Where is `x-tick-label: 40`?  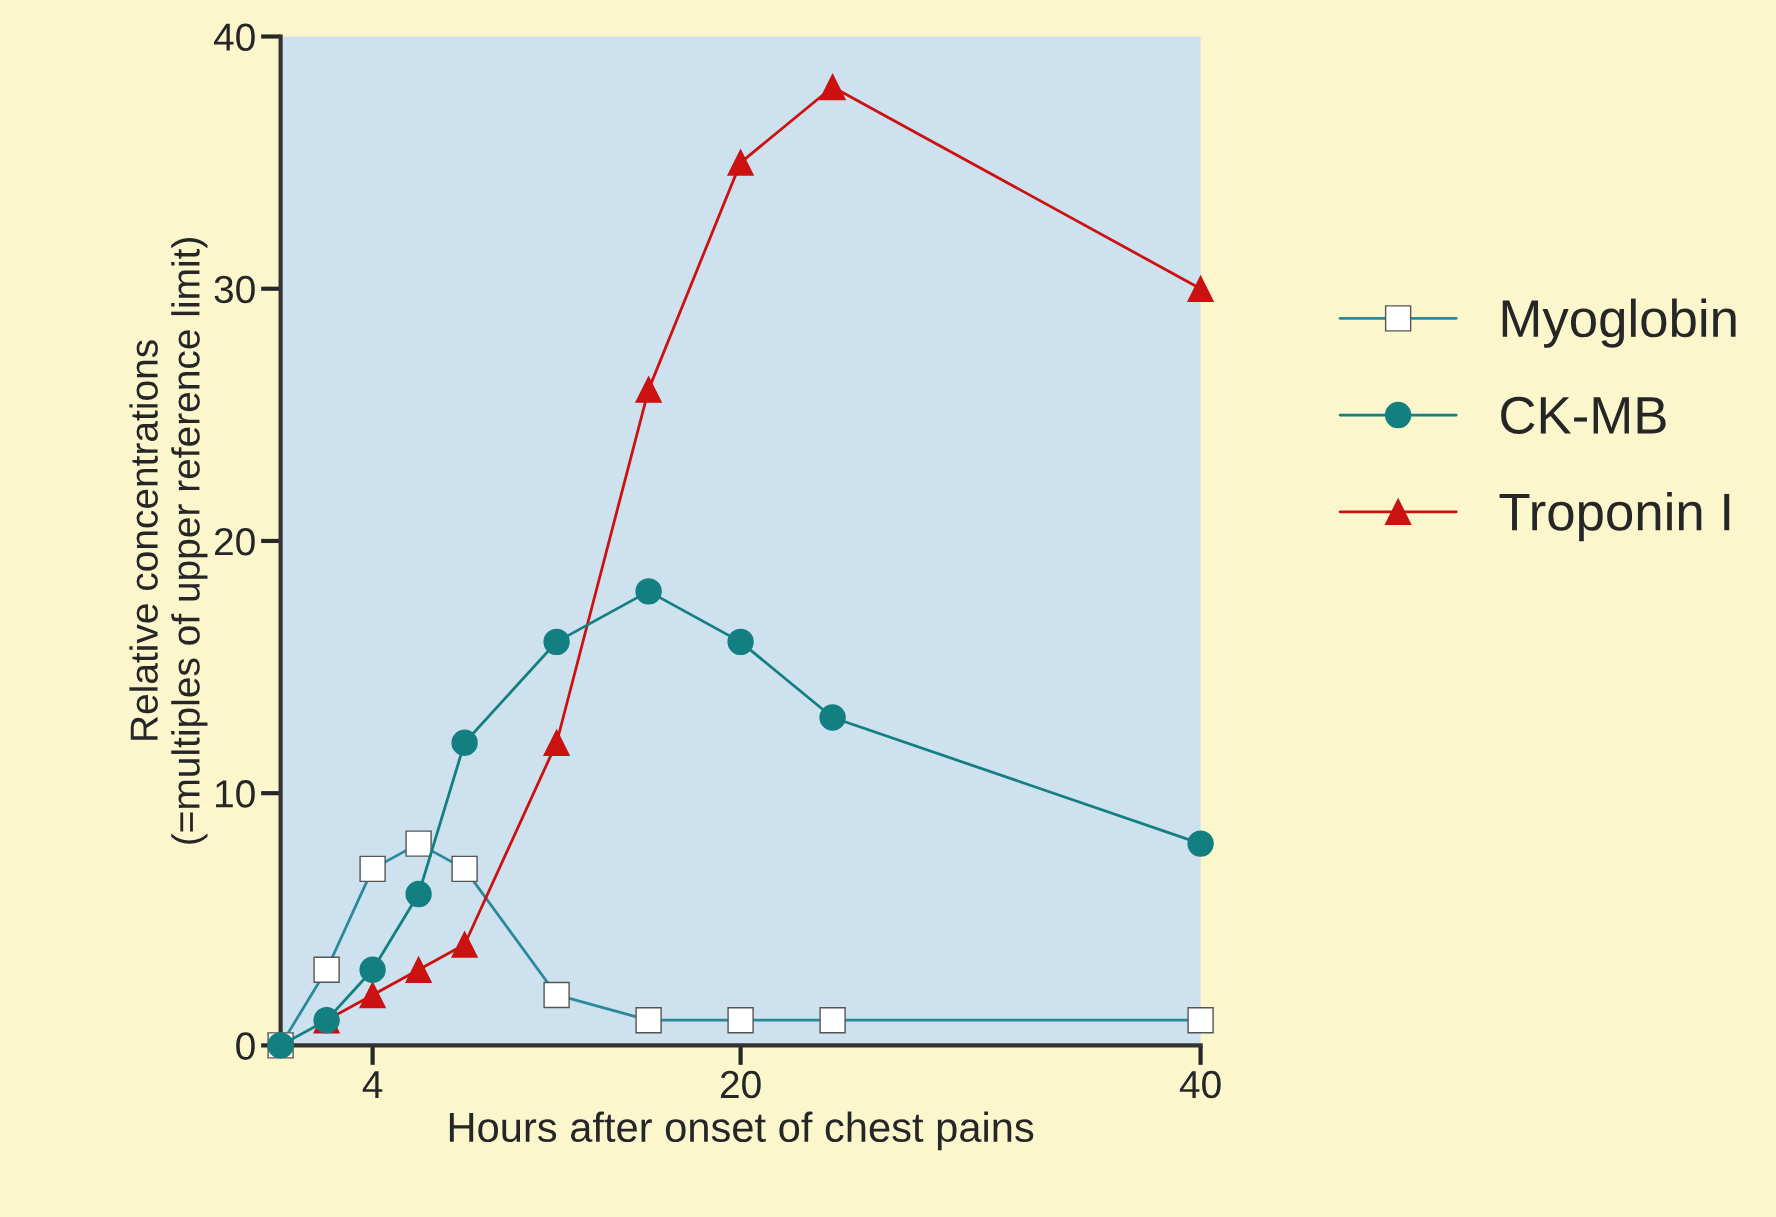 x-tick-label: 40 is located at coordinates (1200, 1084).